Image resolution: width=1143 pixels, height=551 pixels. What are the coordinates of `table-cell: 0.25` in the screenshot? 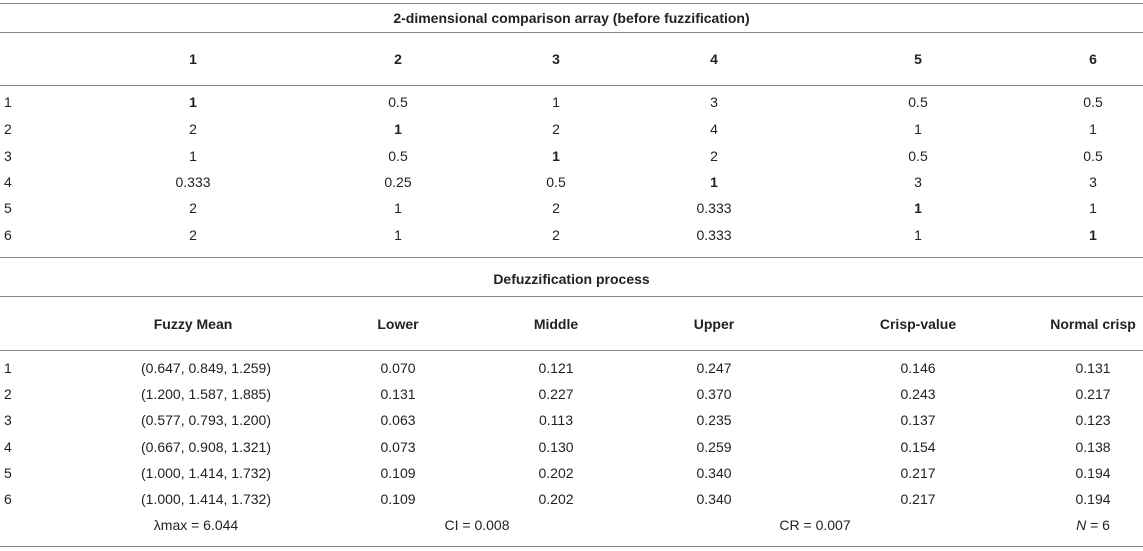 It's located at (398, 182).